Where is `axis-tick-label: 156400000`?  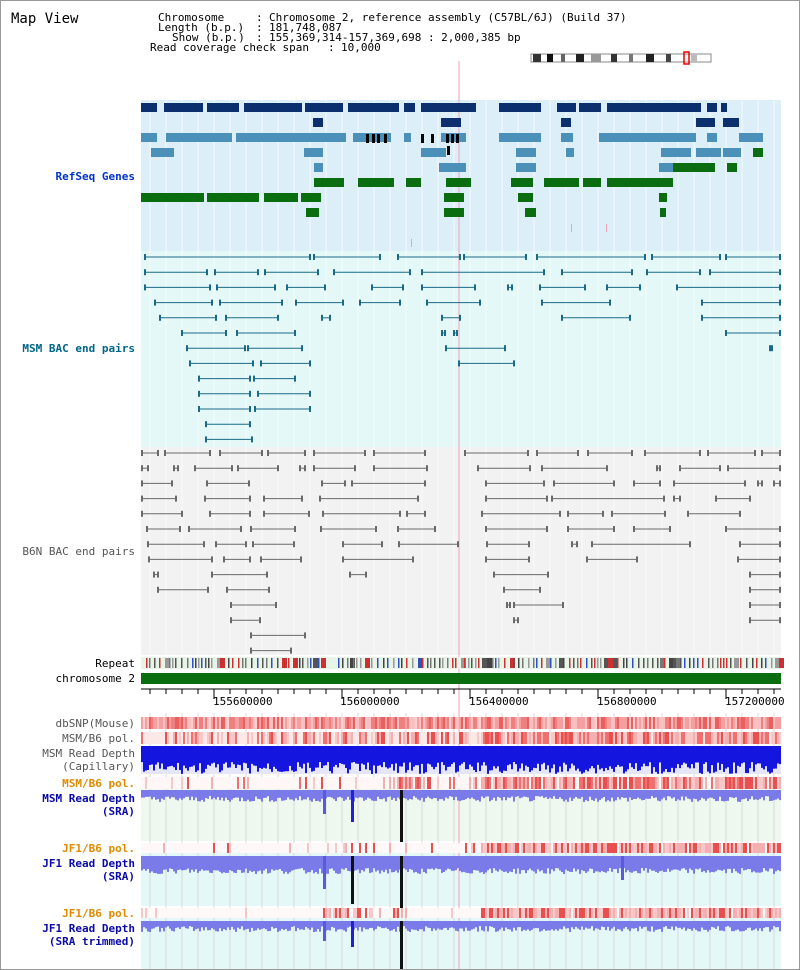
axis-tick-label: 156400000 is located at coordinates (499, 701).